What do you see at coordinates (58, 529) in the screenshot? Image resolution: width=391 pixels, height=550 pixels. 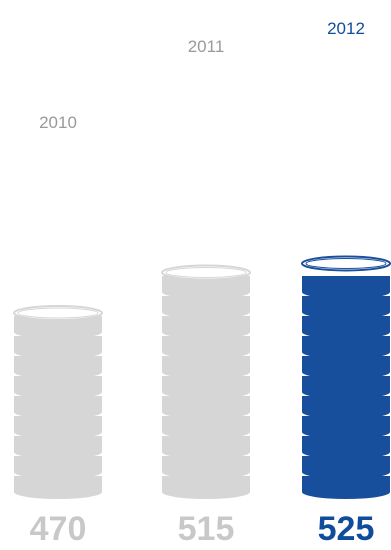 I see `value-label-2010: 470` at bounding box center [58, 529].